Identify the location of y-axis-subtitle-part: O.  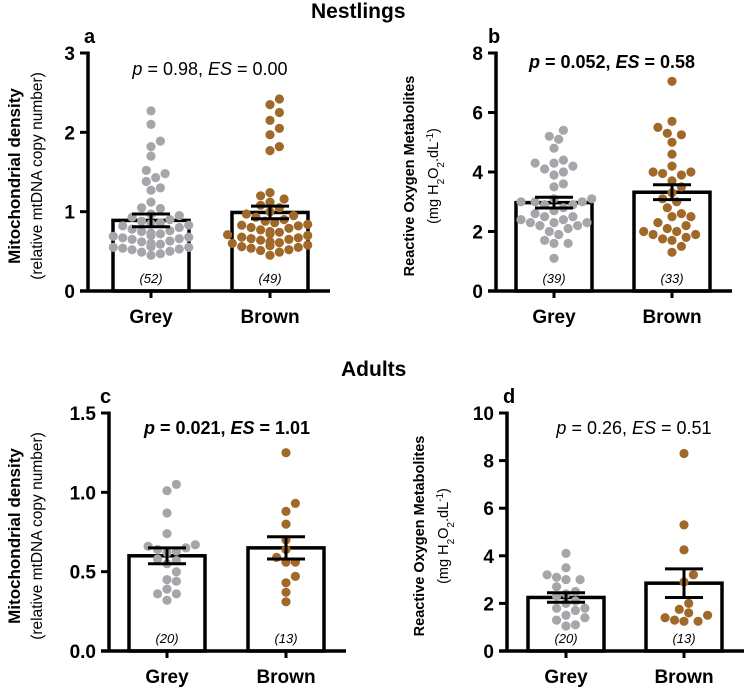
(434, 173).